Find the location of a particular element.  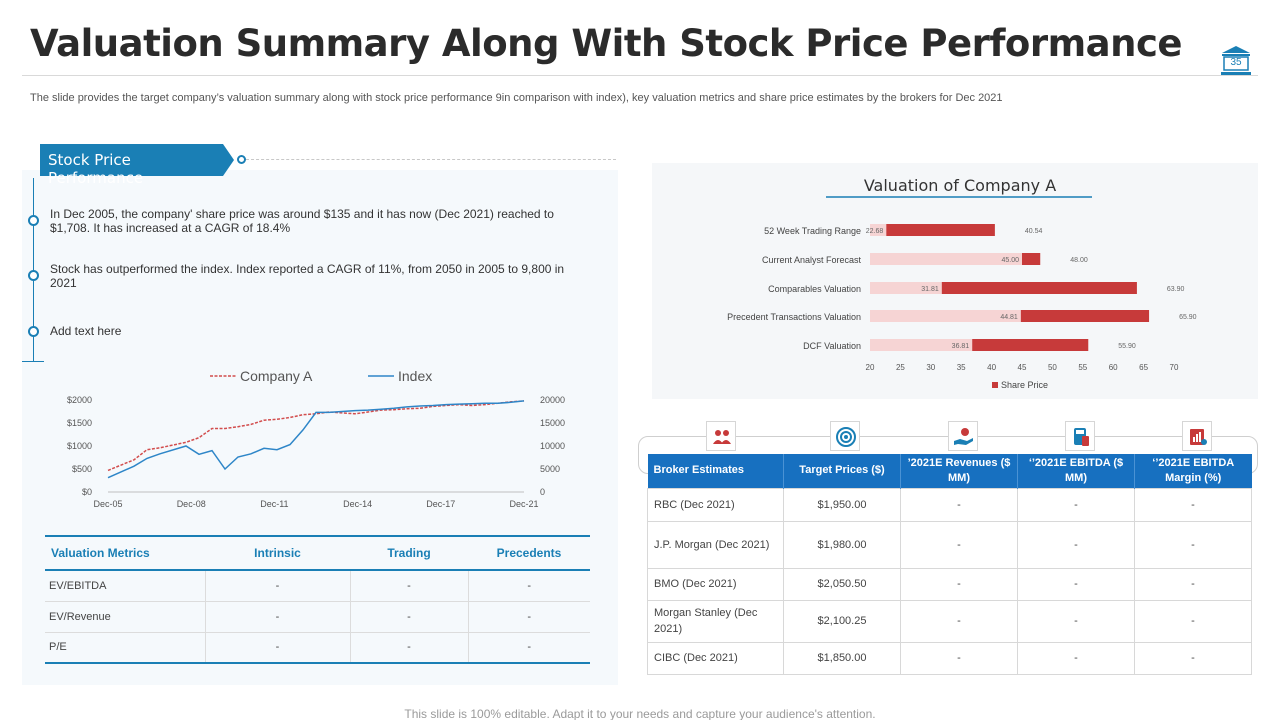

legend-label: Share Price is located at coordinates (1024, 385).